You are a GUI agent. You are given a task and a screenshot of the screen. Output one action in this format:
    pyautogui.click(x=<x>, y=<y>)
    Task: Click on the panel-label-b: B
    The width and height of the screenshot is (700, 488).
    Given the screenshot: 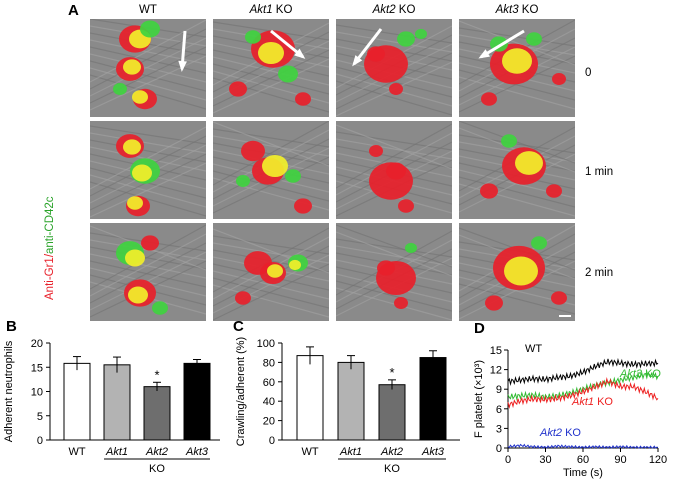 What is the action you would take?
    pyautogui.click(x=11, y=326)
    